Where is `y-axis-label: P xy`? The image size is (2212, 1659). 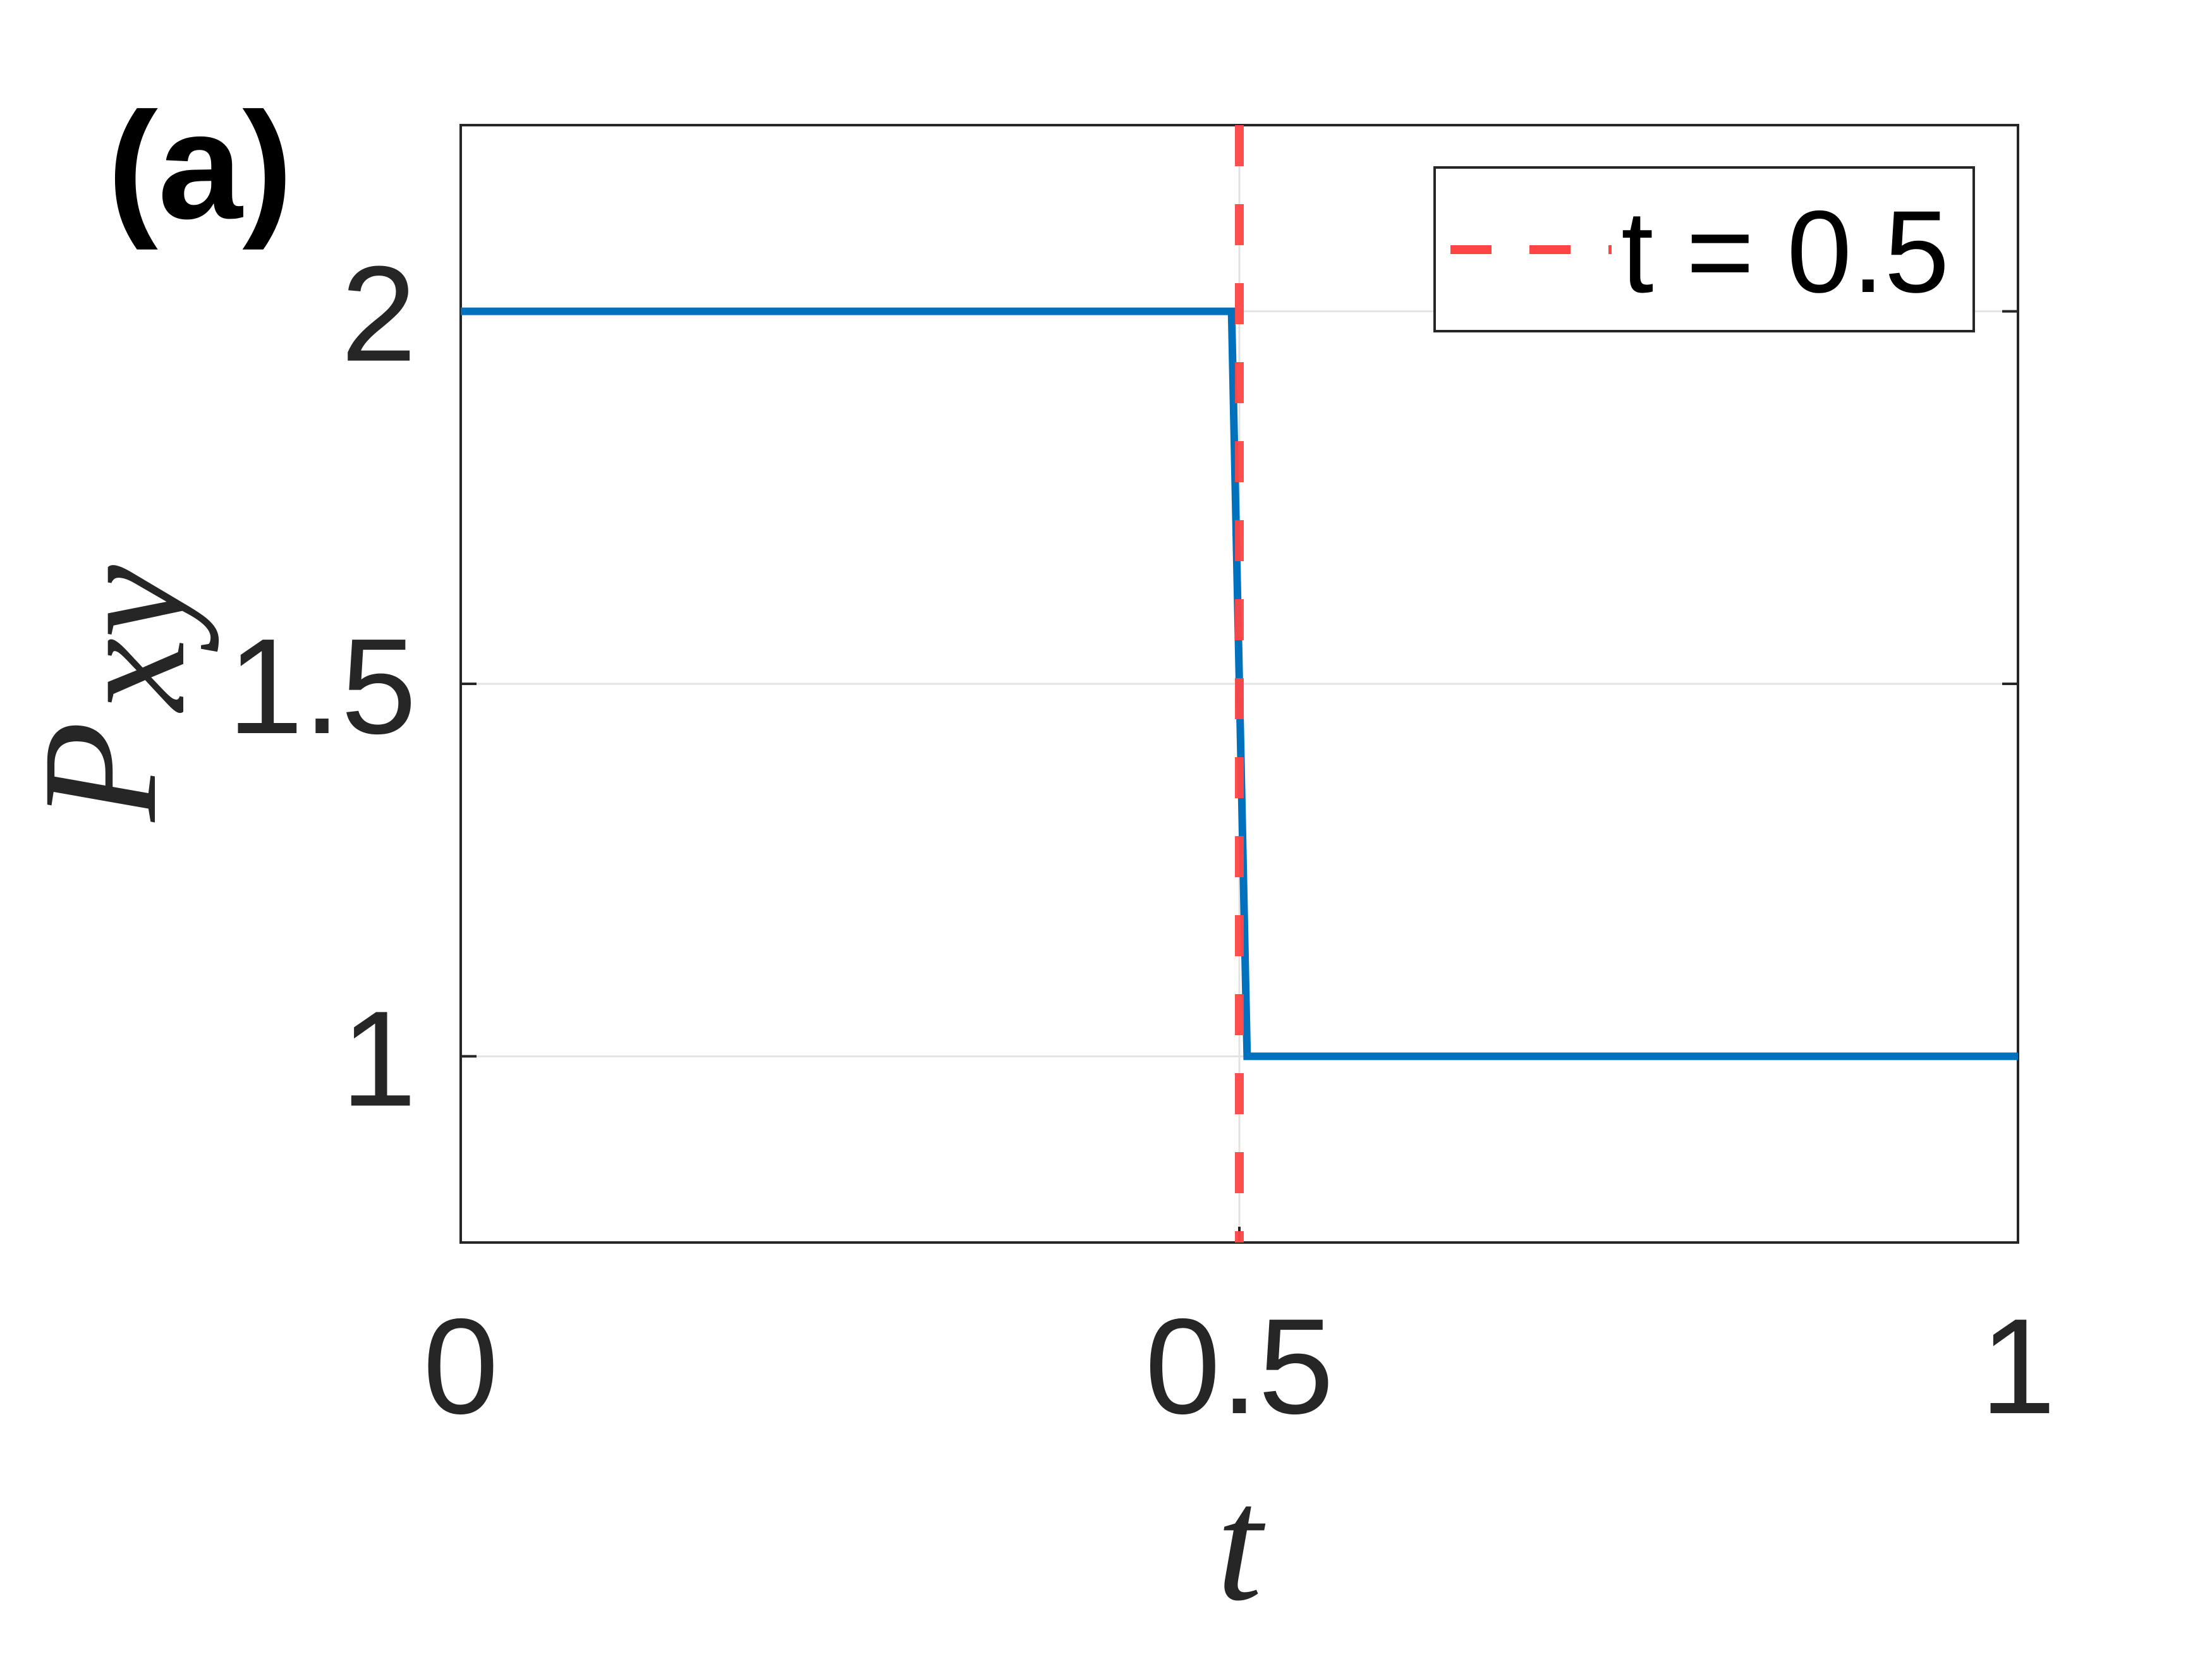 y-axis-label: P xy is located at coordinates (114, 694).